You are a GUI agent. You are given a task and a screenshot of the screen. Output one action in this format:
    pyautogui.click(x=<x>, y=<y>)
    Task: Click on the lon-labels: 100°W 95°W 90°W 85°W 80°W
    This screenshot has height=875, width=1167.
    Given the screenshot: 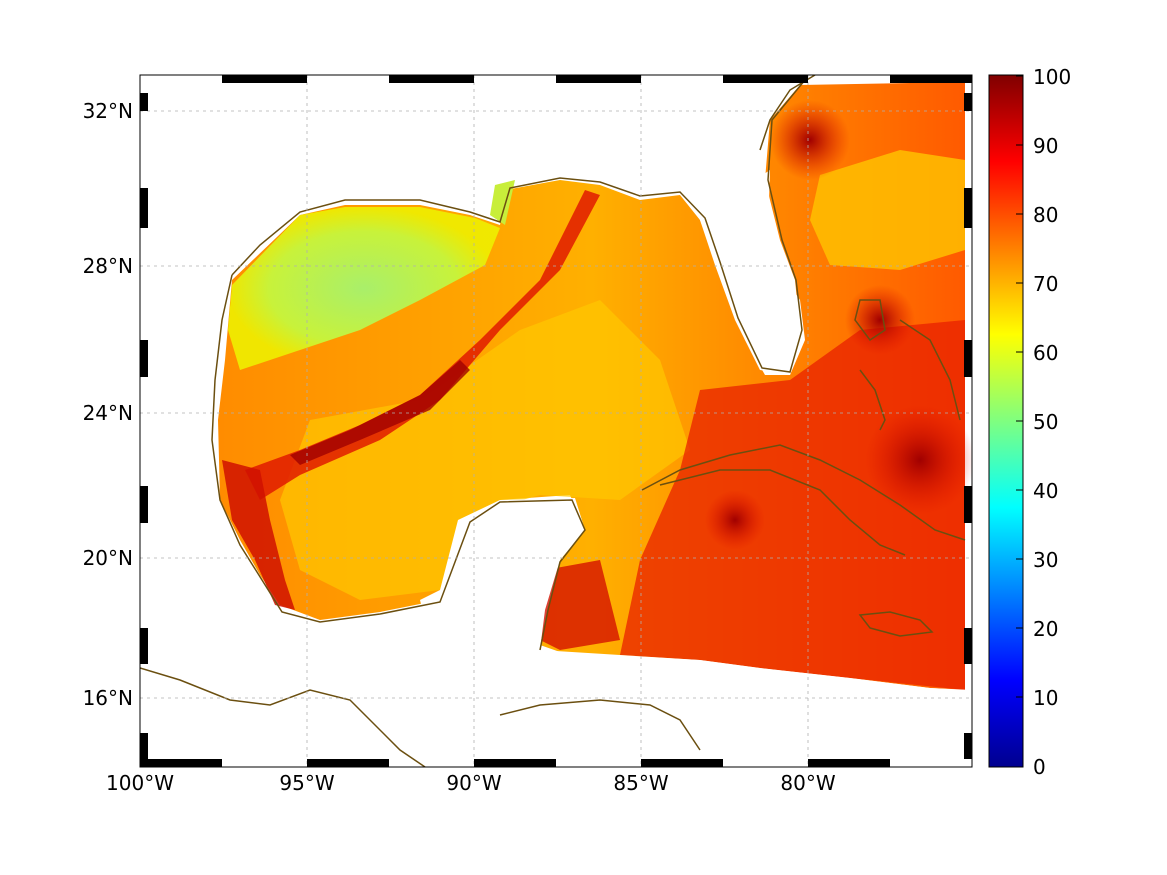 What is the action you would take?
    pyautogui.click(x=471, y=783)
    